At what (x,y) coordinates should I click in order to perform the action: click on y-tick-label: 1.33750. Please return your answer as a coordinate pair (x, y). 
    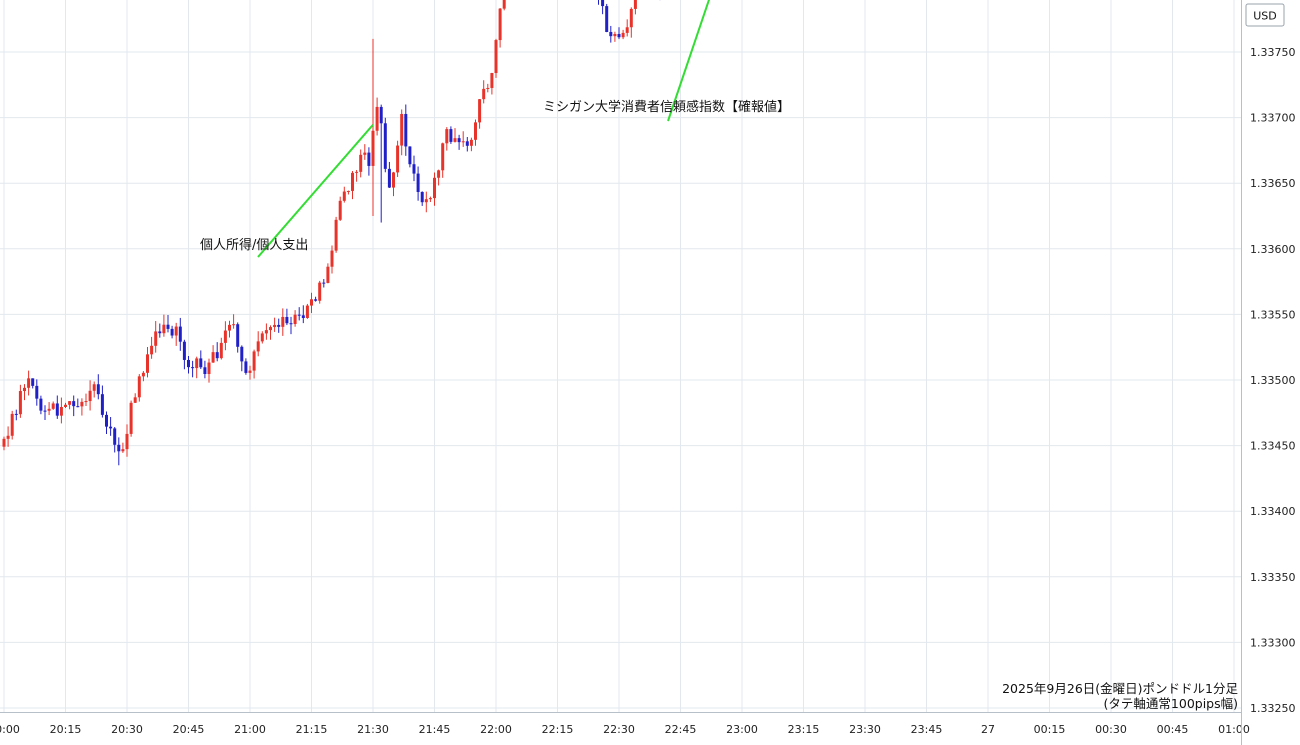
    Looking at the image, I should click on (1273, 52).